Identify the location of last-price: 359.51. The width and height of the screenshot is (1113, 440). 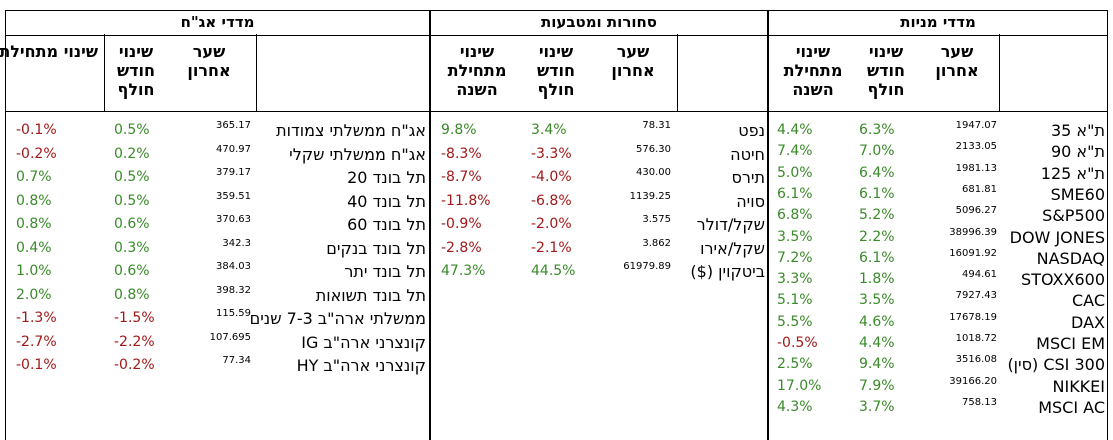
(233, 196).